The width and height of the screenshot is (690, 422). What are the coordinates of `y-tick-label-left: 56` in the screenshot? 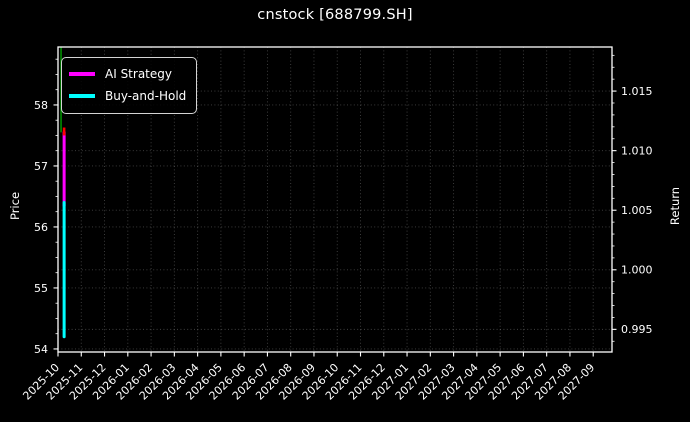 It's located at (41, 227).